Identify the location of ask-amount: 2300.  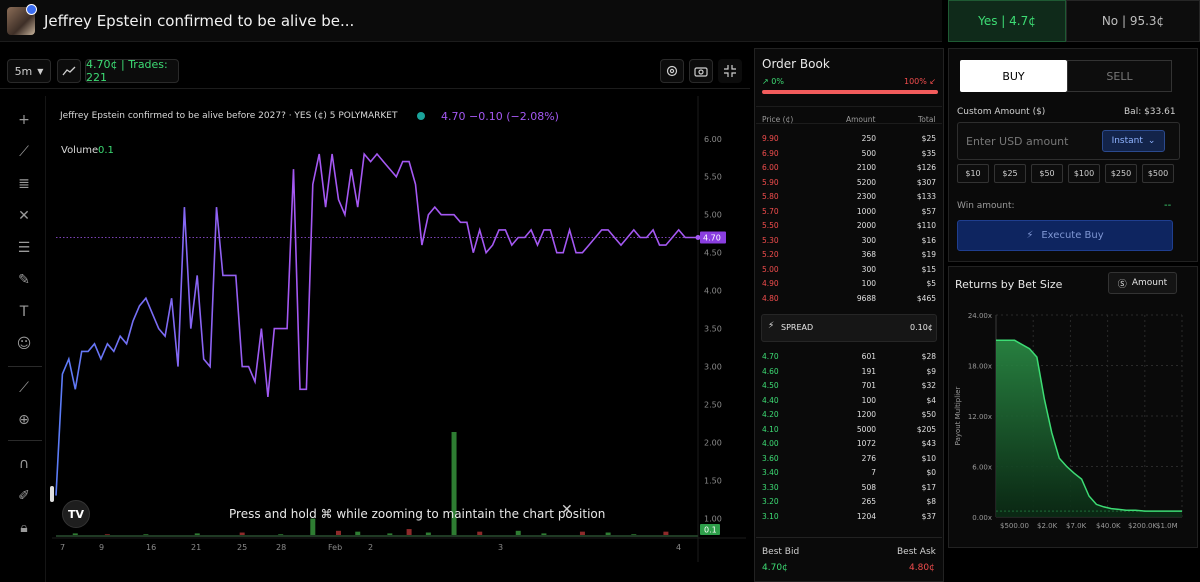
(866, 196).